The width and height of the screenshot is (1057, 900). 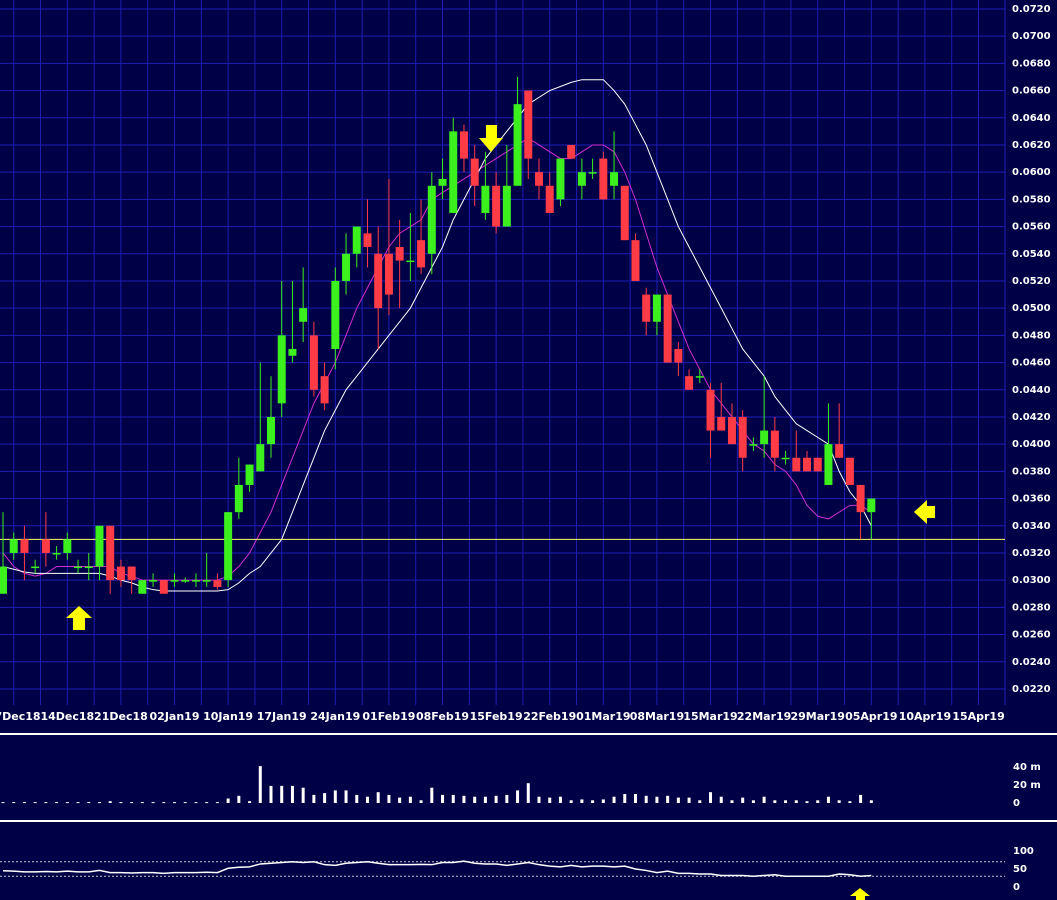 What do you see at coordinates (710, 716) in the screenshot?
I see `x-tick-label: 15Mar19` at bounding box center [710, 716].